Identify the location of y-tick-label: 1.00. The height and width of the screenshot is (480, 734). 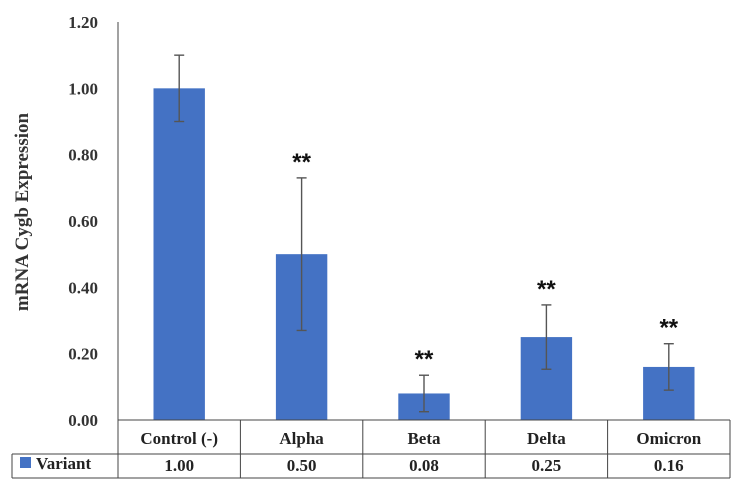
(83, 88).